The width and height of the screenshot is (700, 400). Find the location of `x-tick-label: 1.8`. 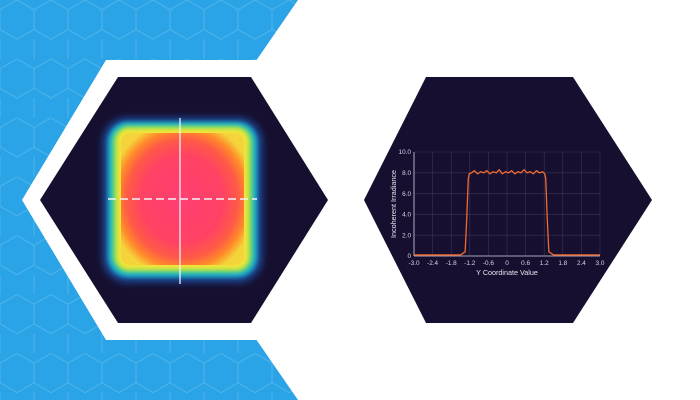

x-tick-label: 1.8 is located at coordinates (562, 263).